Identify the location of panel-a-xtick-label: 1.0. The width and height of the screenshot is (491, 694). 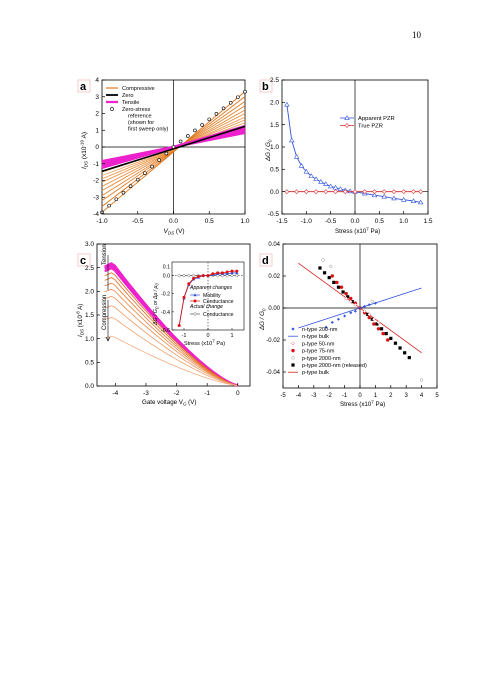
(244, 221).